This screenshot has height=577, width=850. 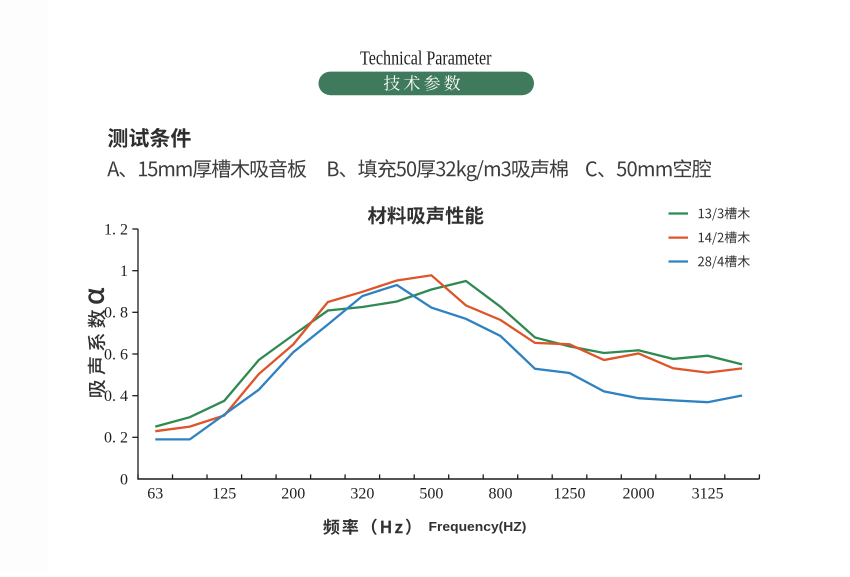 I want to click on svg-text: 1. 2, so click(x=116, y=229).